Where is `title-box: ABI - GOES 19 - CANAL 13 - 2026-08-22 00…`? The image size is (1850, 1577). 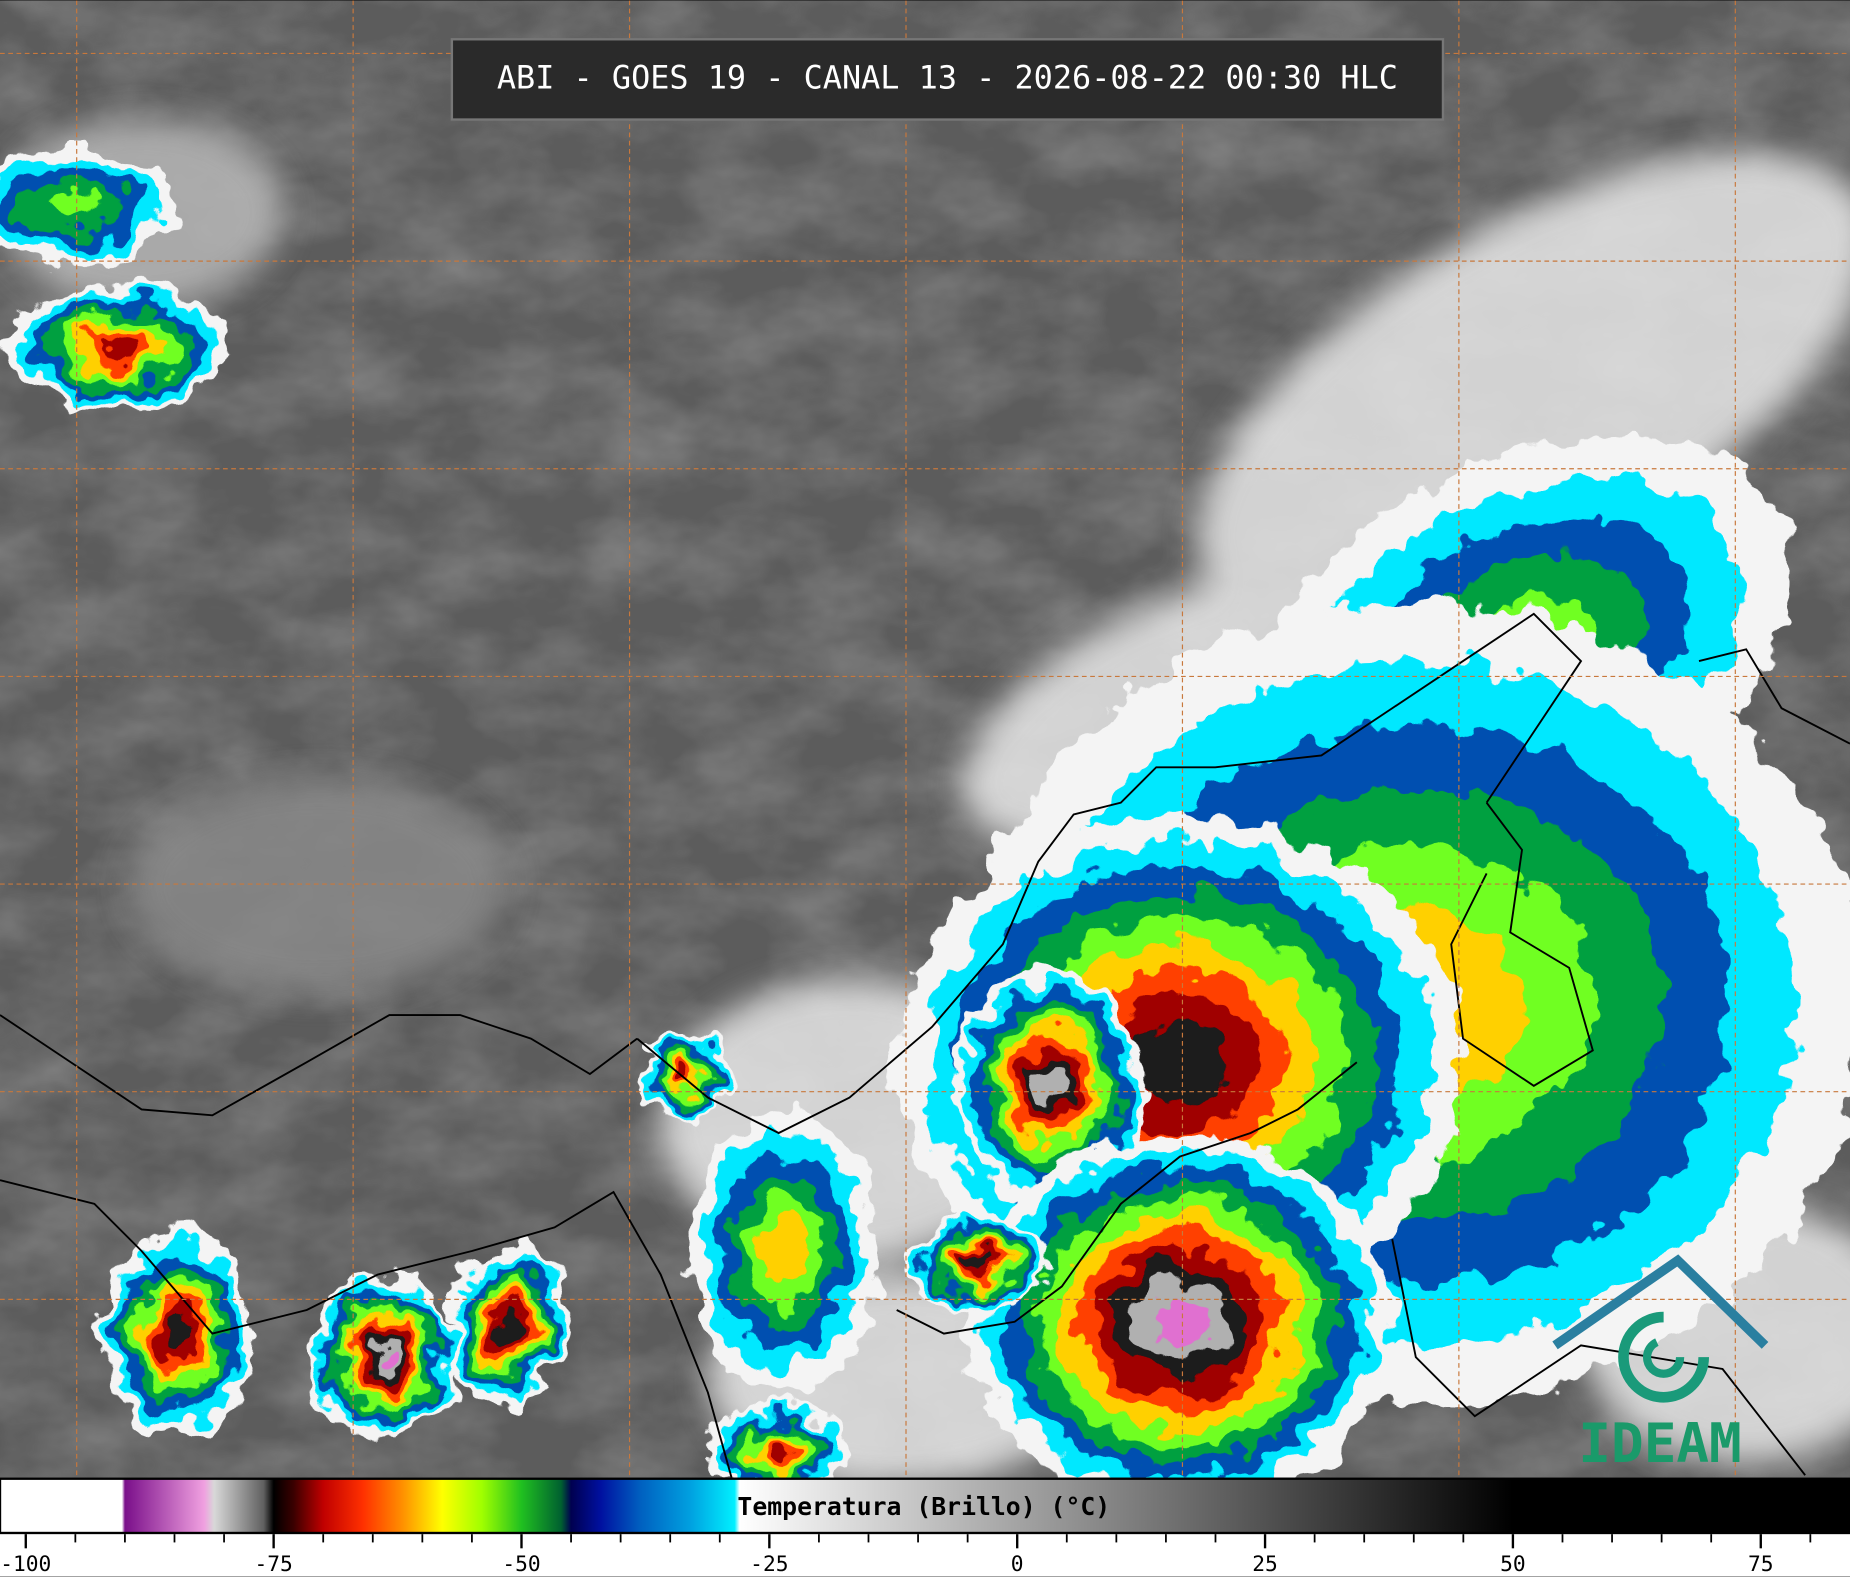 title-box: ABI - GOES 19 - CANAL 13 - 2026-08-22 00… is located at coordinates (947, 79).